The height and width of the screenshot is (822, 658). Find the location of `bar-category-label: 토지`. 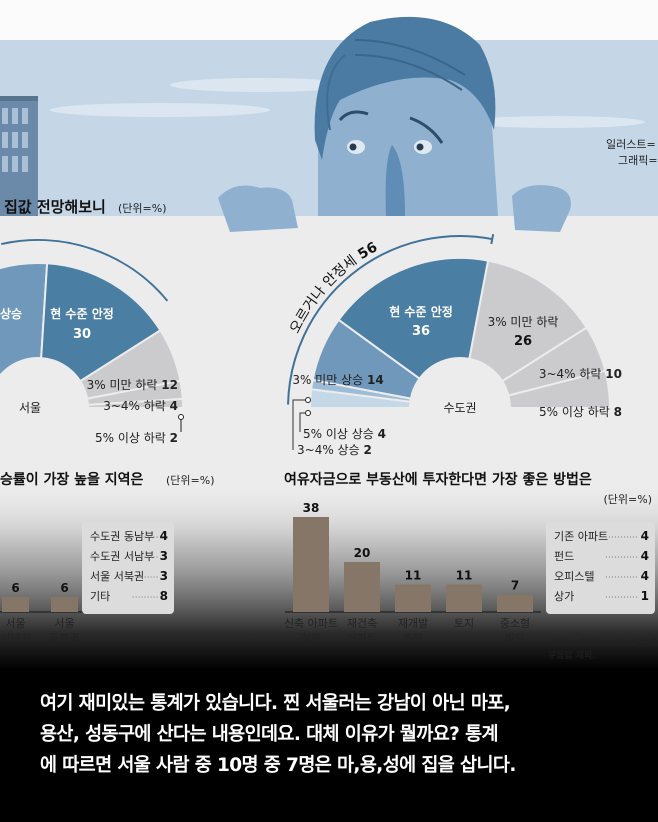

bar-category-label: 토지 is located at coordinates (464, 623).